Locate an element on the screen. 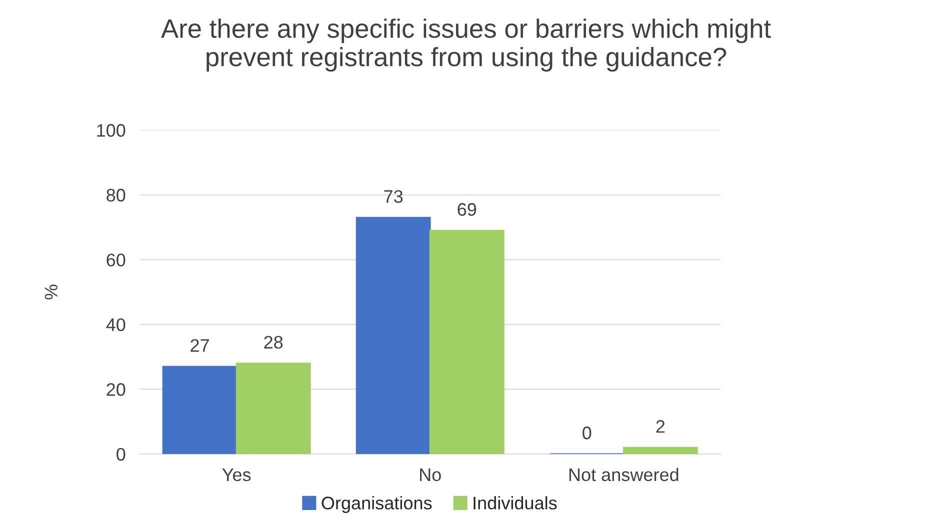 This screenshot has height=531, width=932. data-label: 73 is located at coordinates (393, 196).